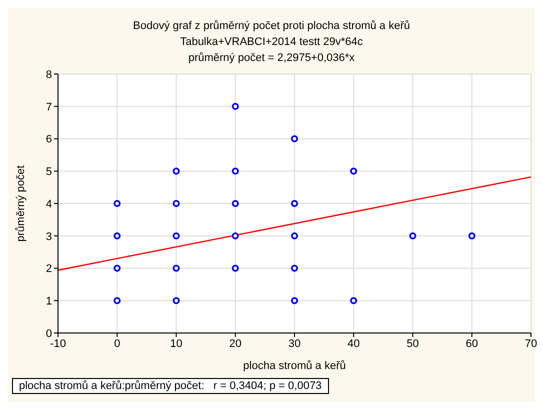  I want to click on x-tick-label: 10, so click(176, 344).